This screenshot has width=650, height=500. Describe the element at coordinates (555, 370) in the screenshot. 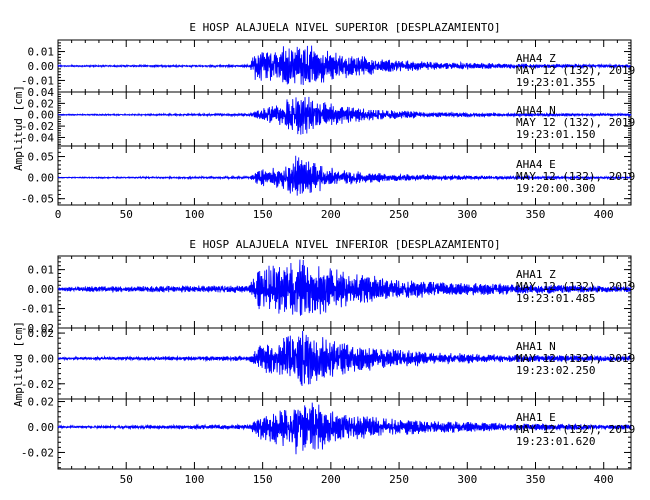

I see `time-label: 19:23:02.250` at that location.